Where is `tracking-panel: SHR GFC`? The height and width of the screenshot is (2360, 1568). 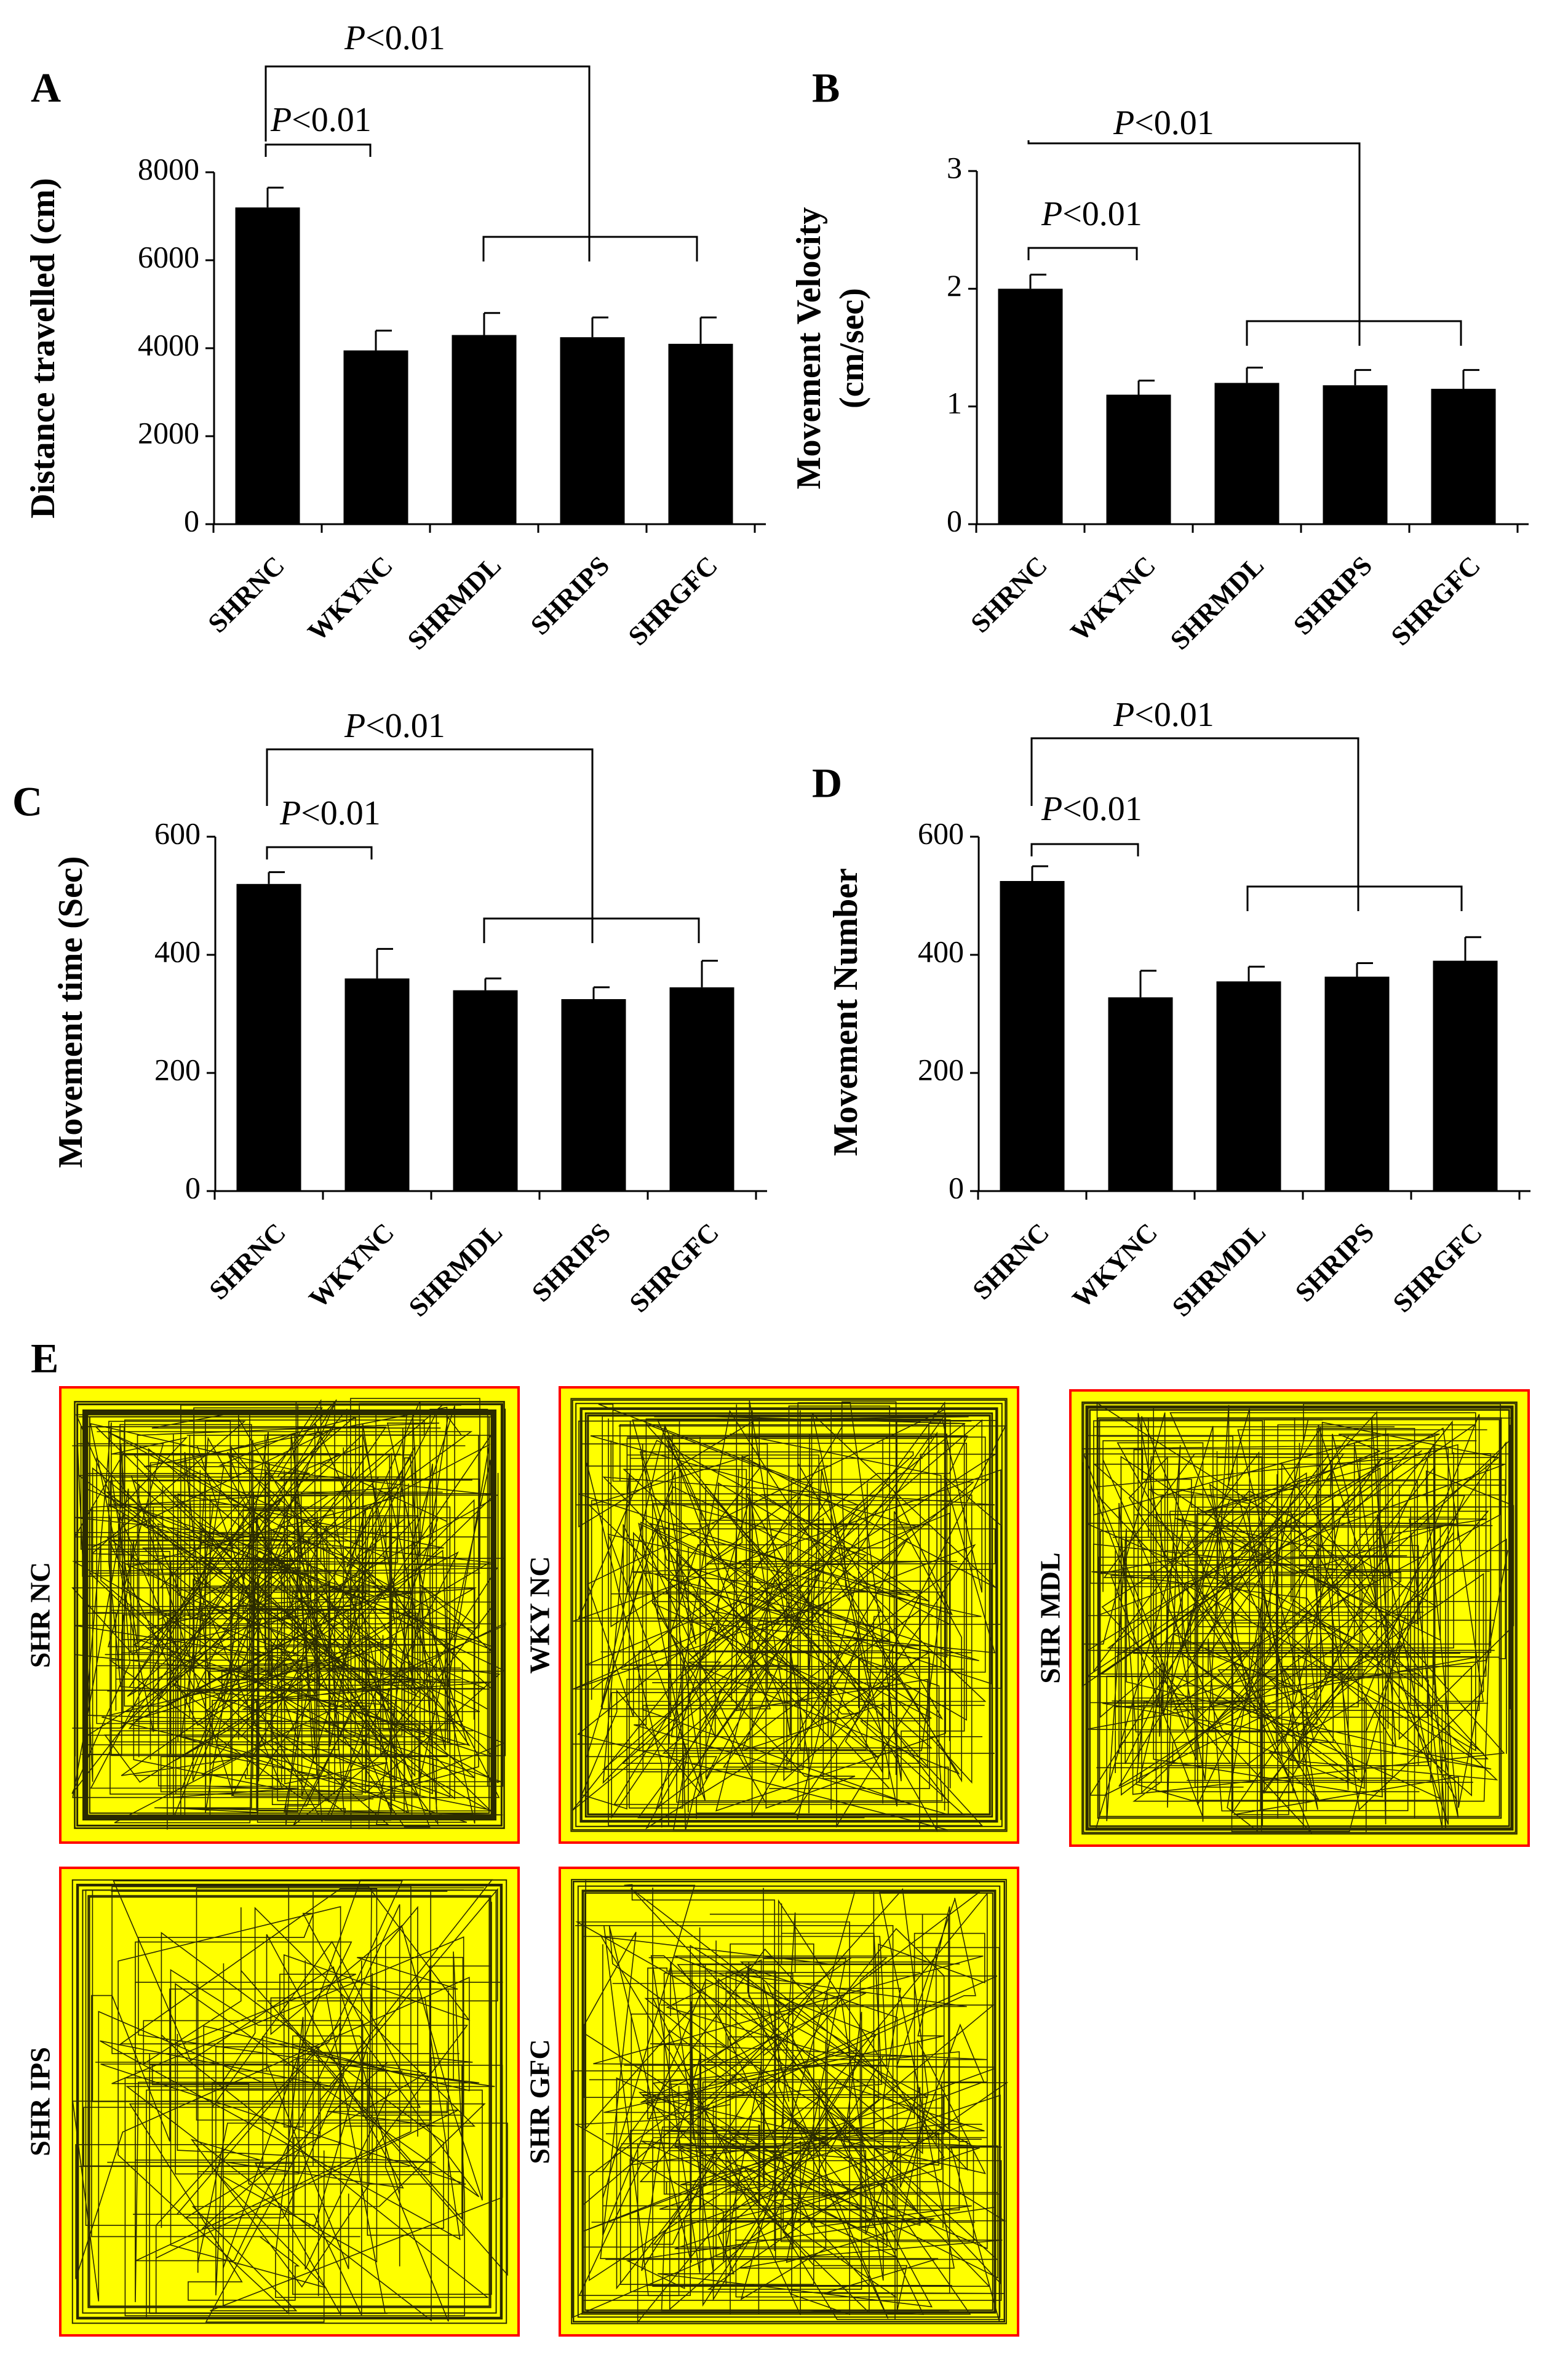 tracking-panel: SHR GFC is located at coordinates (772, 2102).